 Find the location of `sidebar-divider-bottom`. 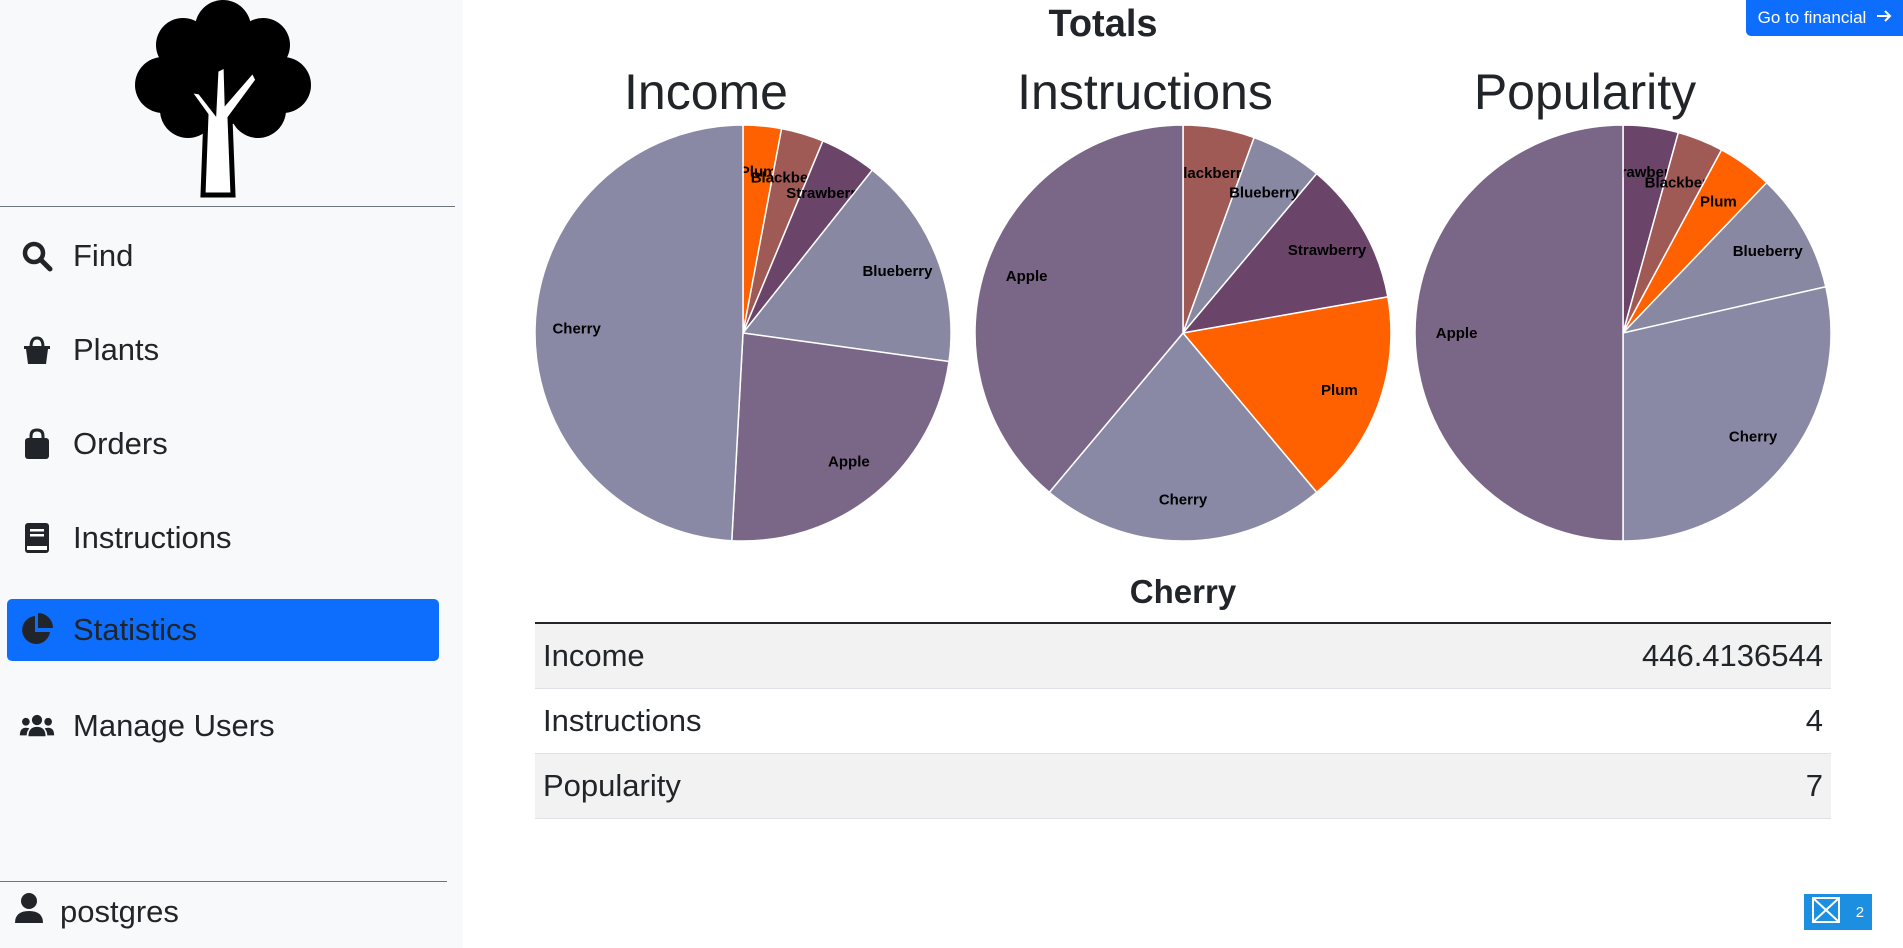

sidebar-divider-bottom is located at coordinates (223, 881).